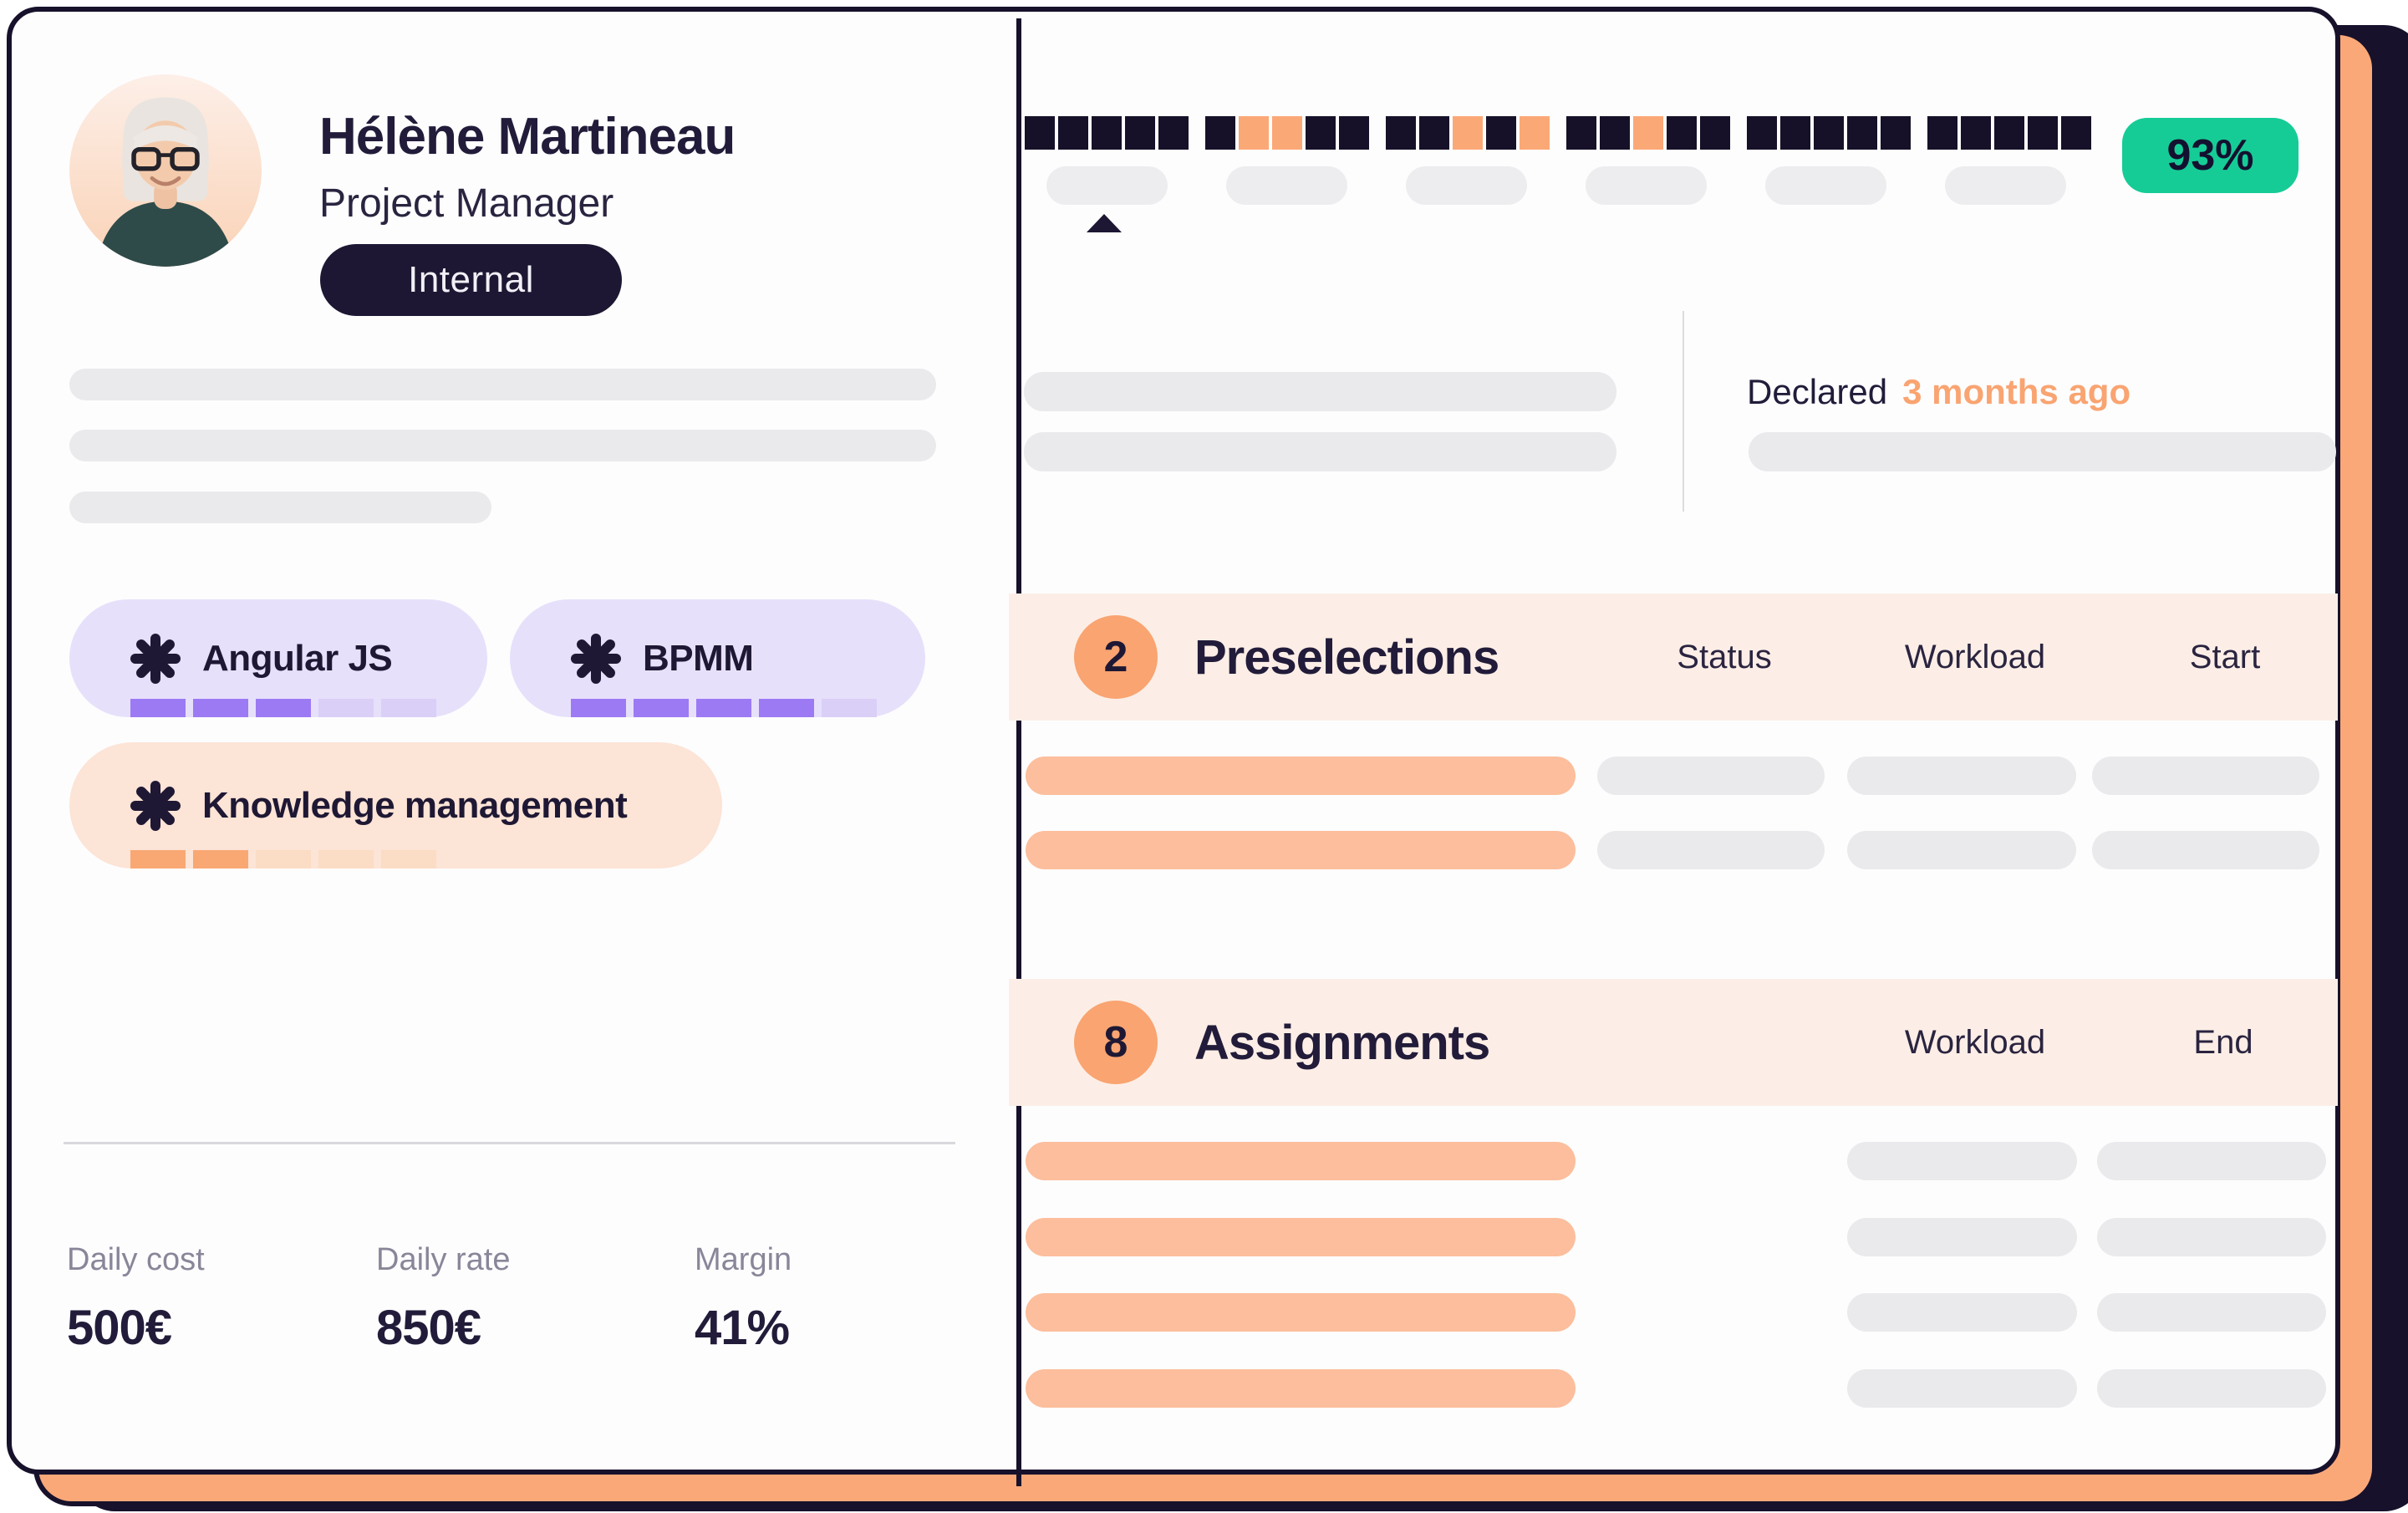 Image resolution: width=2408 pixels, height=1513 pixels. Describe the element at coordinates (466, 203) in the screenshot. I see `person-role: Project Manager` at that location.